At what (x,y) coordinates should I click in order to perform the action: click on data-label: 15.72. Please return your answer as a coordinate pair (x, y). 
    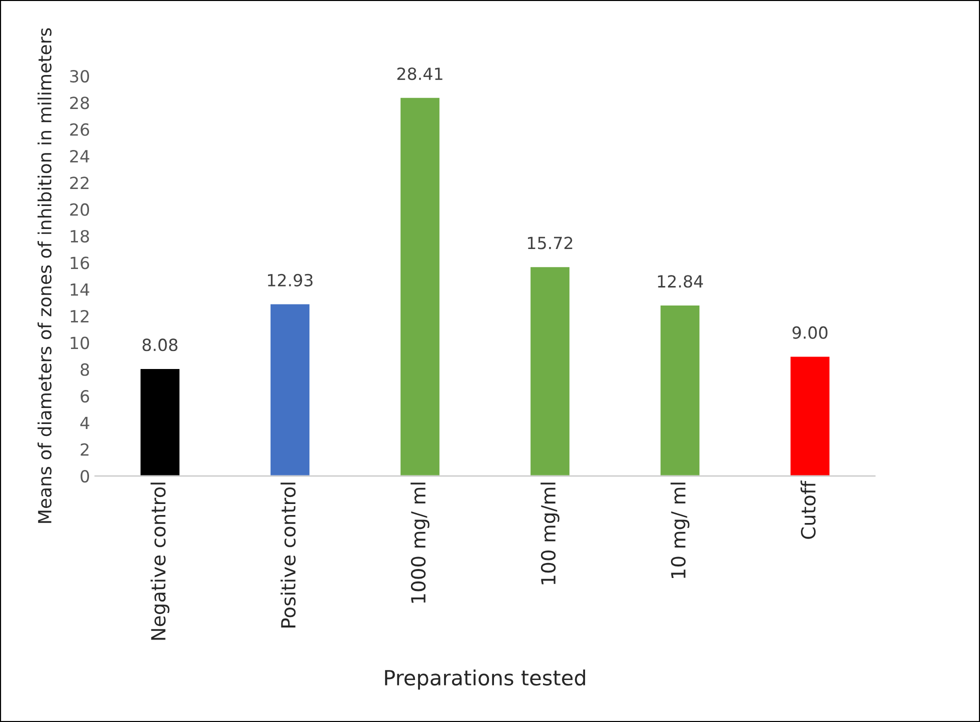
    Looking at the image, I should click on (550, 243).